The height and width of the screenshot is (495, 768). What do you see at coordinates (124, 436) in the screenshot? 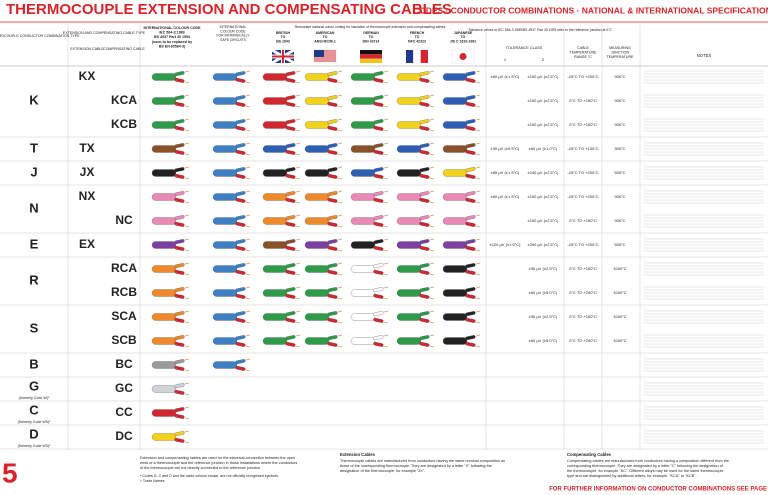
I see `compensating-code: DC` at bounding box center [124, 436].